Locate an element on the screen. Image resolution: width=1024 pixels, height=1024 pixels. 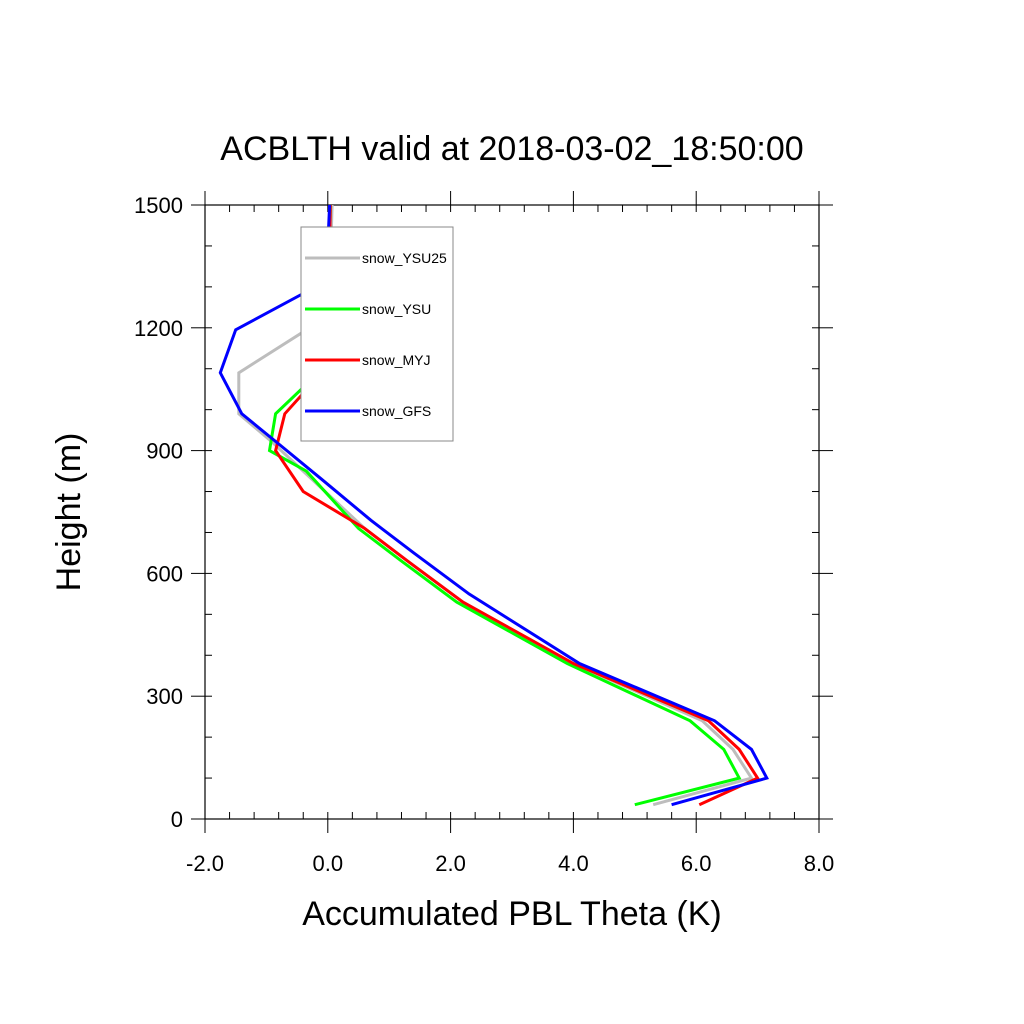
y-tick-label: 300 is located at coordinates (164, 696).